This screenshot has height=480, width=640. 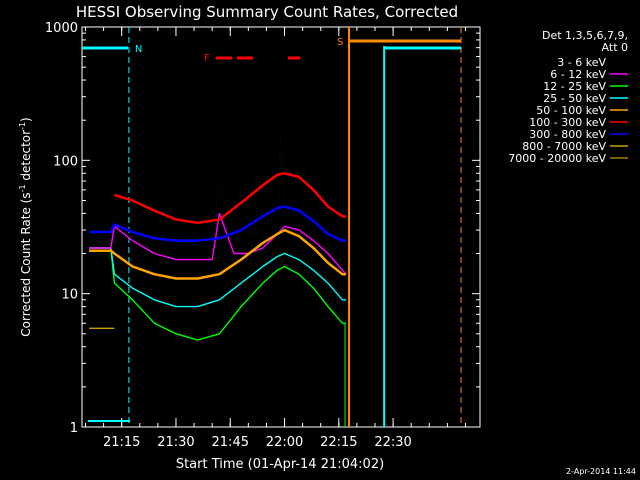 What do you see at coordinates (557, 158) in the screenshot?
I see `legend-label: 7000 - 20000 keV` at bounding box center [557, 158].